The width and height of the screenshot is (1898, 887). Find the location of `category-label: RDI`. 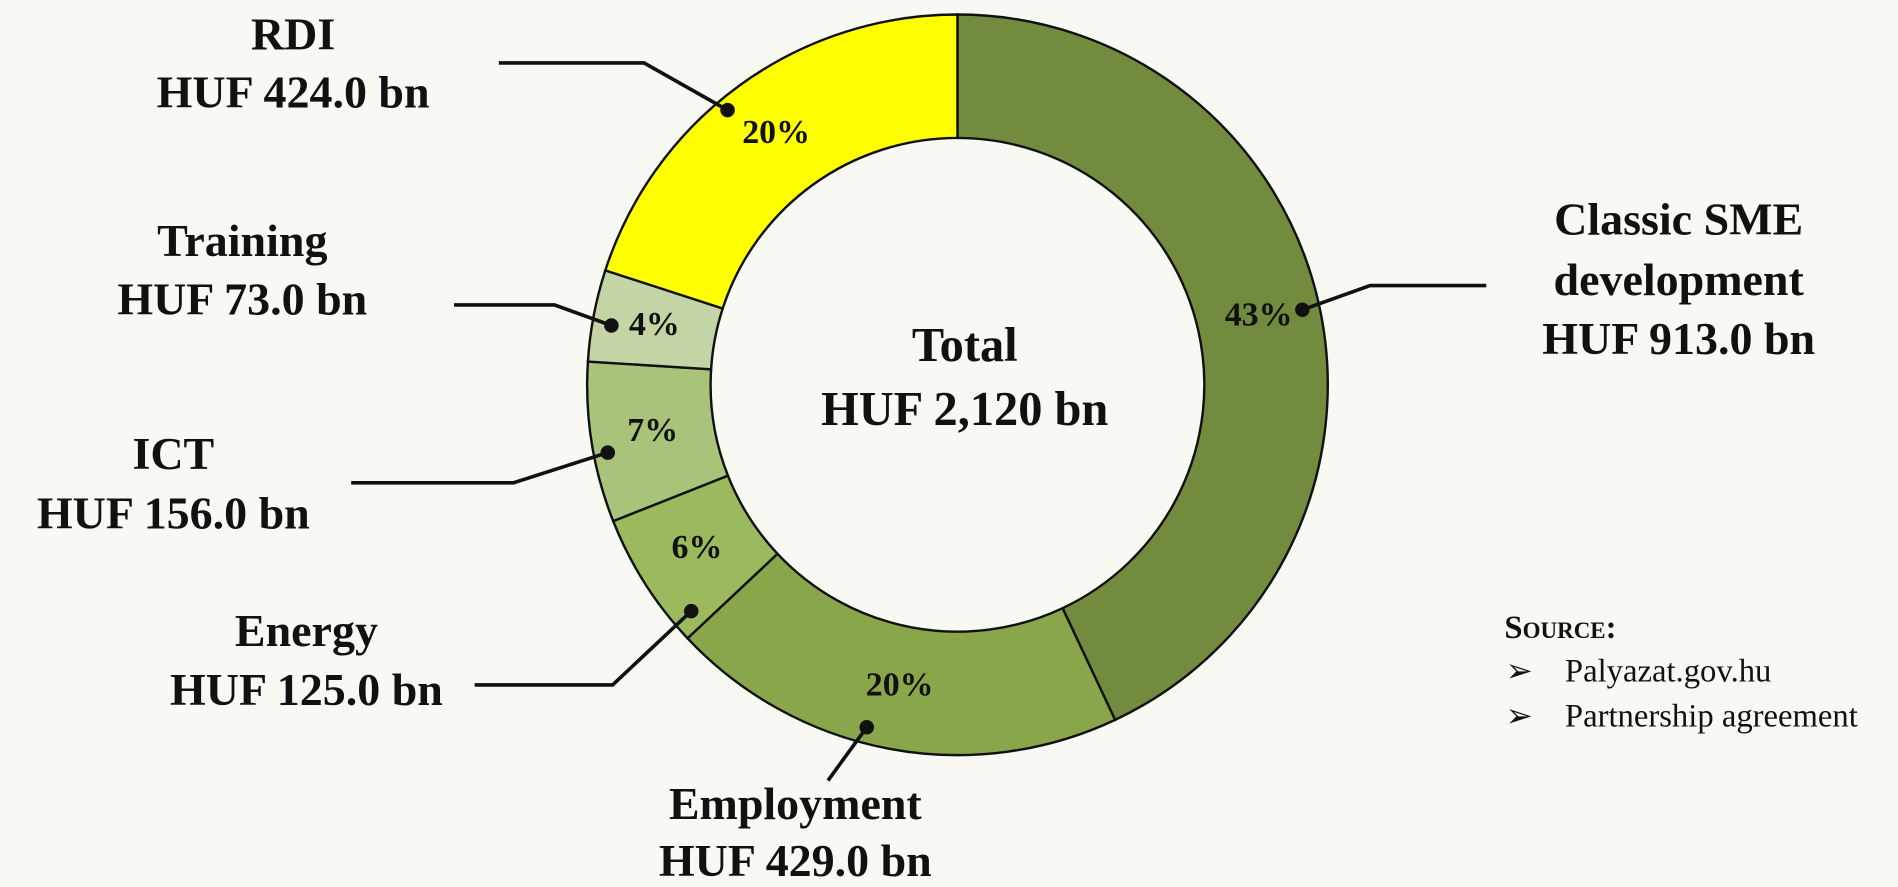

category-label: RDI is located at coordinates (293, 33).